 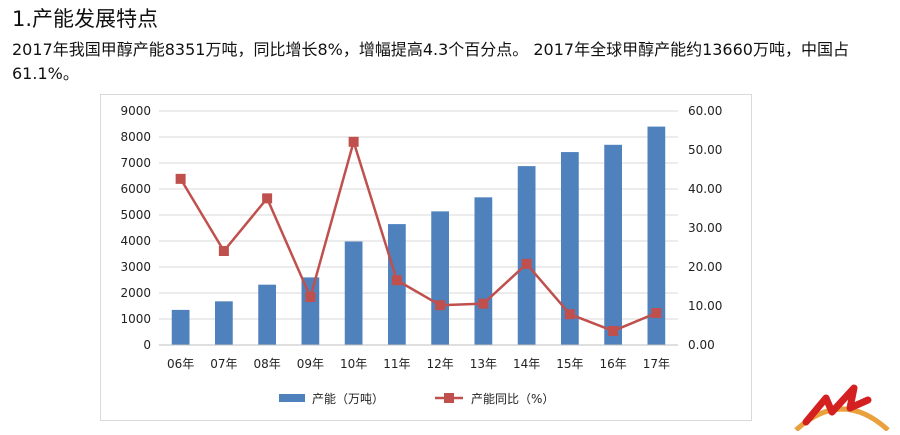 What do you see at coordinates (348, 399) in the screenshot?
I see `legend-label-bar: 产能（万吨）` at bounding box center [348, 399].